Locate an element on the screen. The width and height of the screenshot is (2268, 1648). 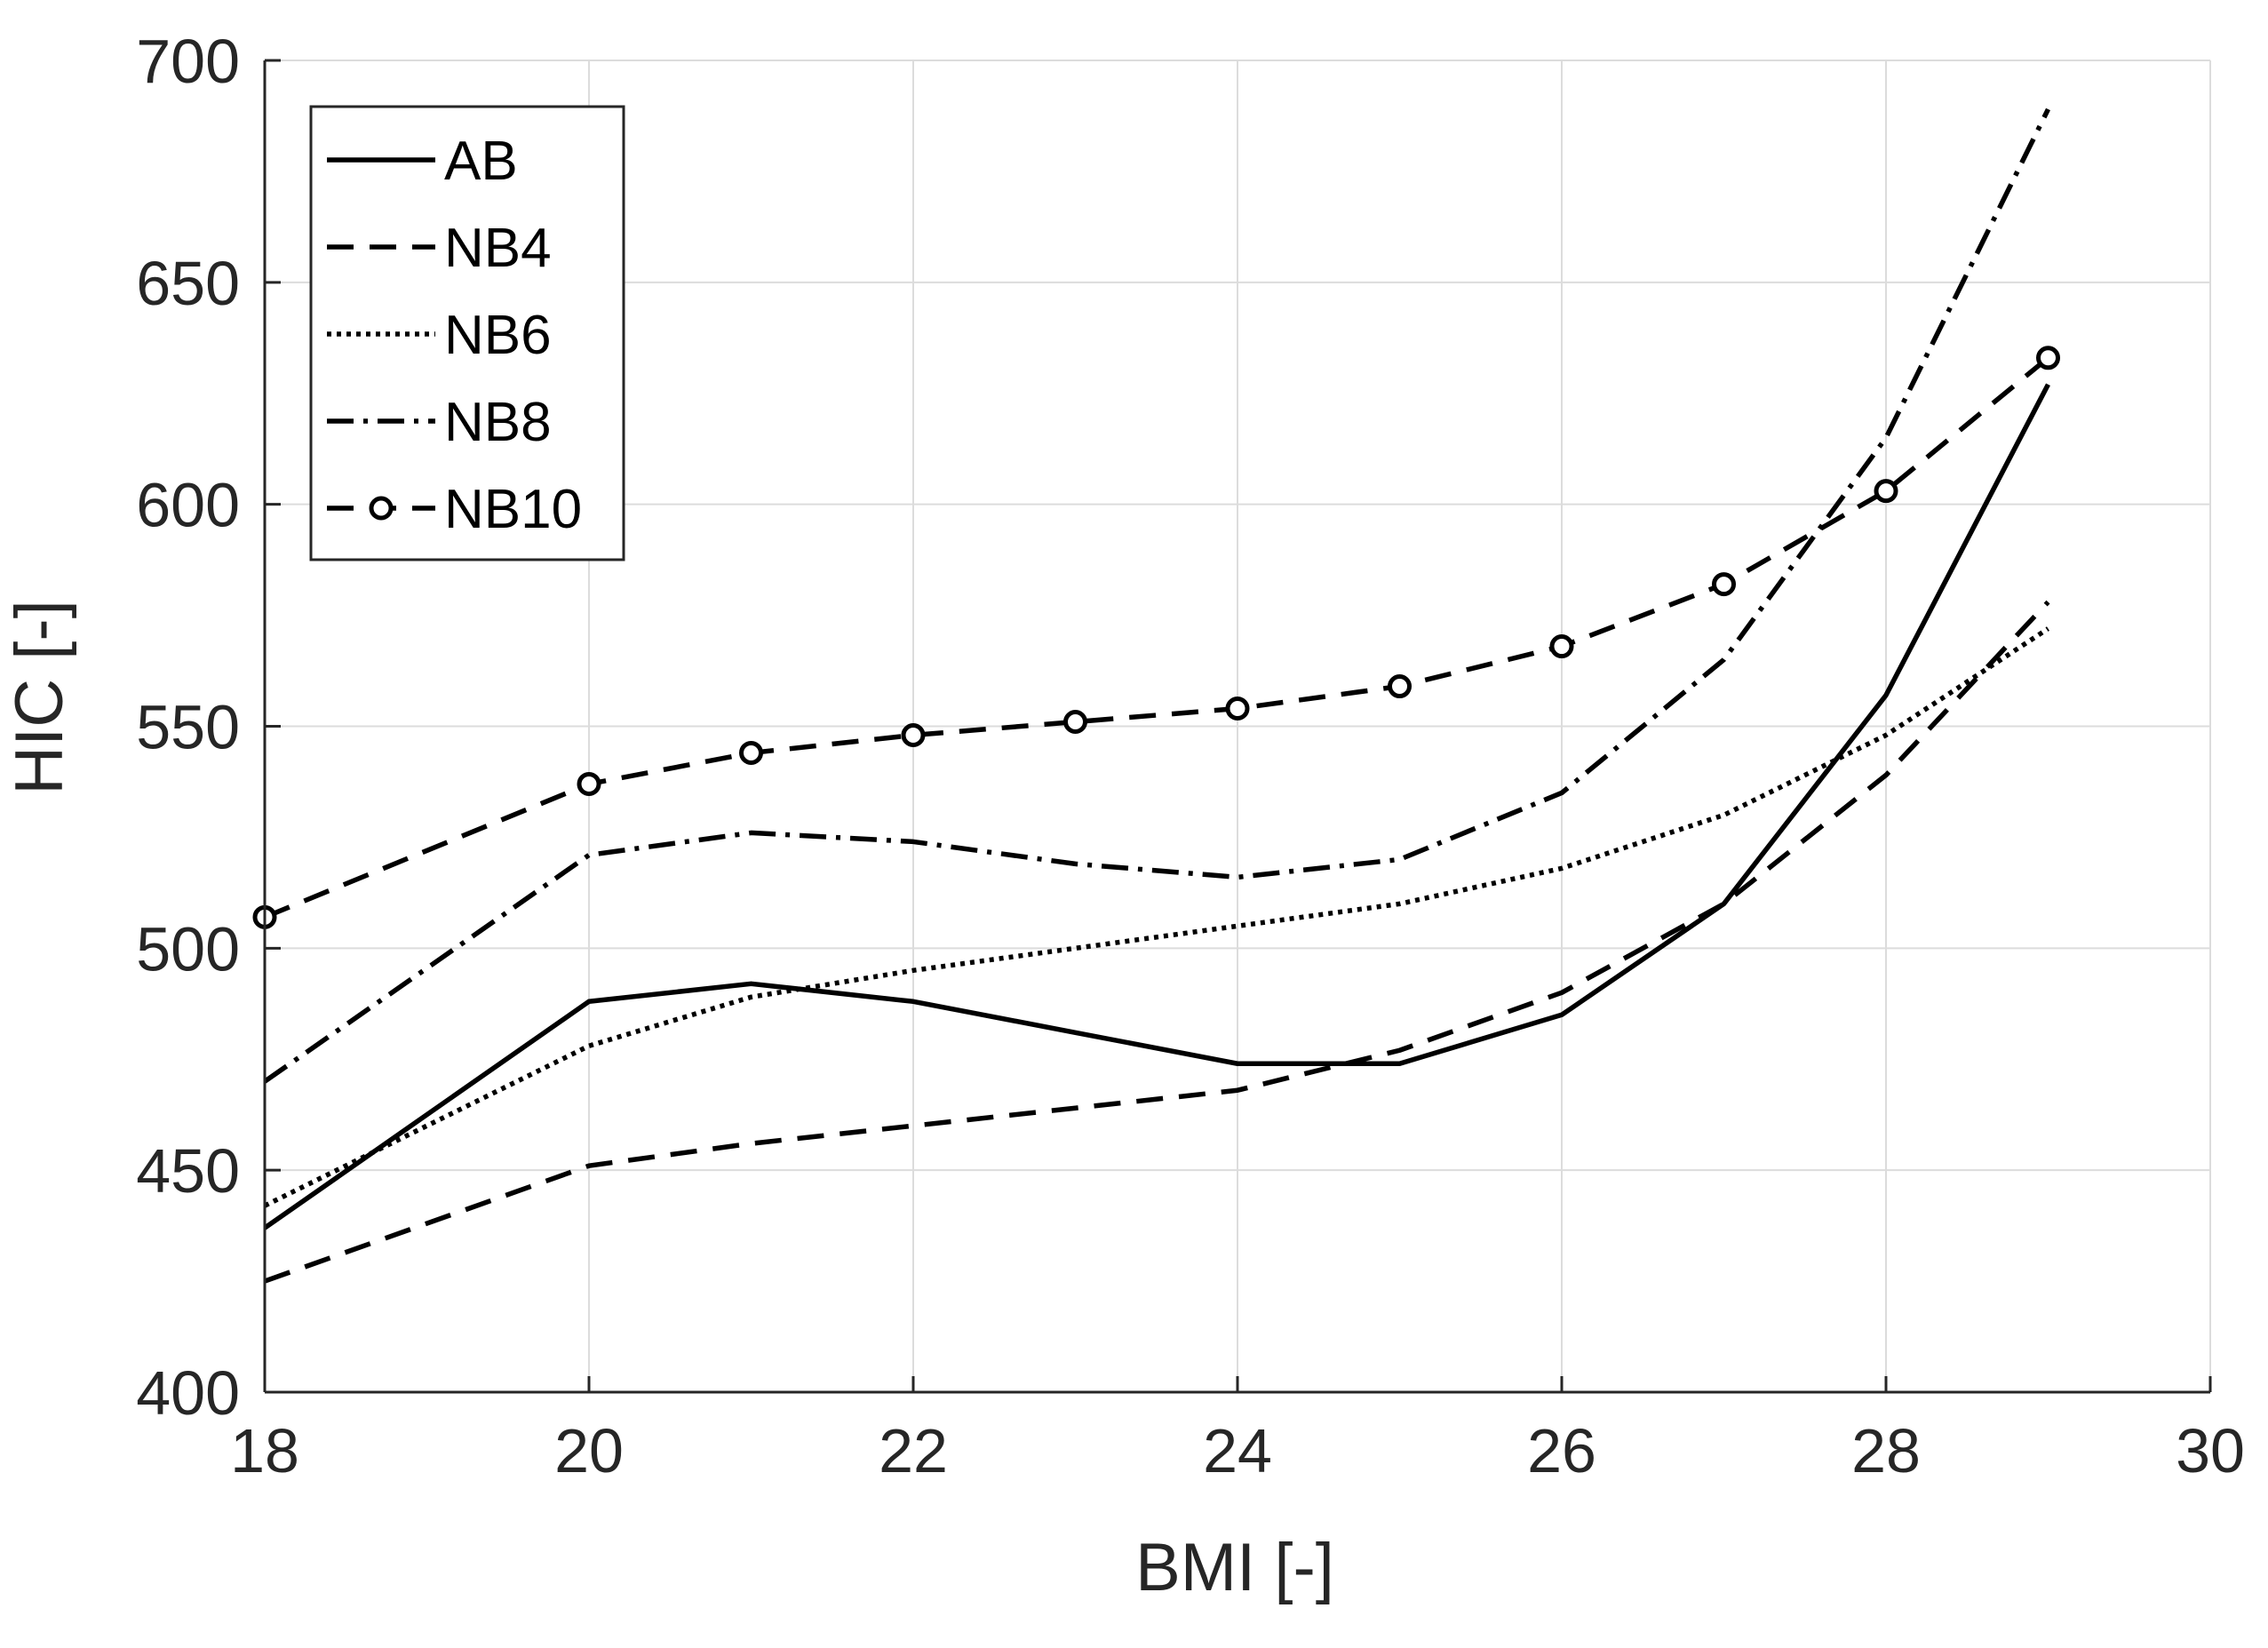
y-axis-label: HIC [-] is located at coordinates (39, 697).